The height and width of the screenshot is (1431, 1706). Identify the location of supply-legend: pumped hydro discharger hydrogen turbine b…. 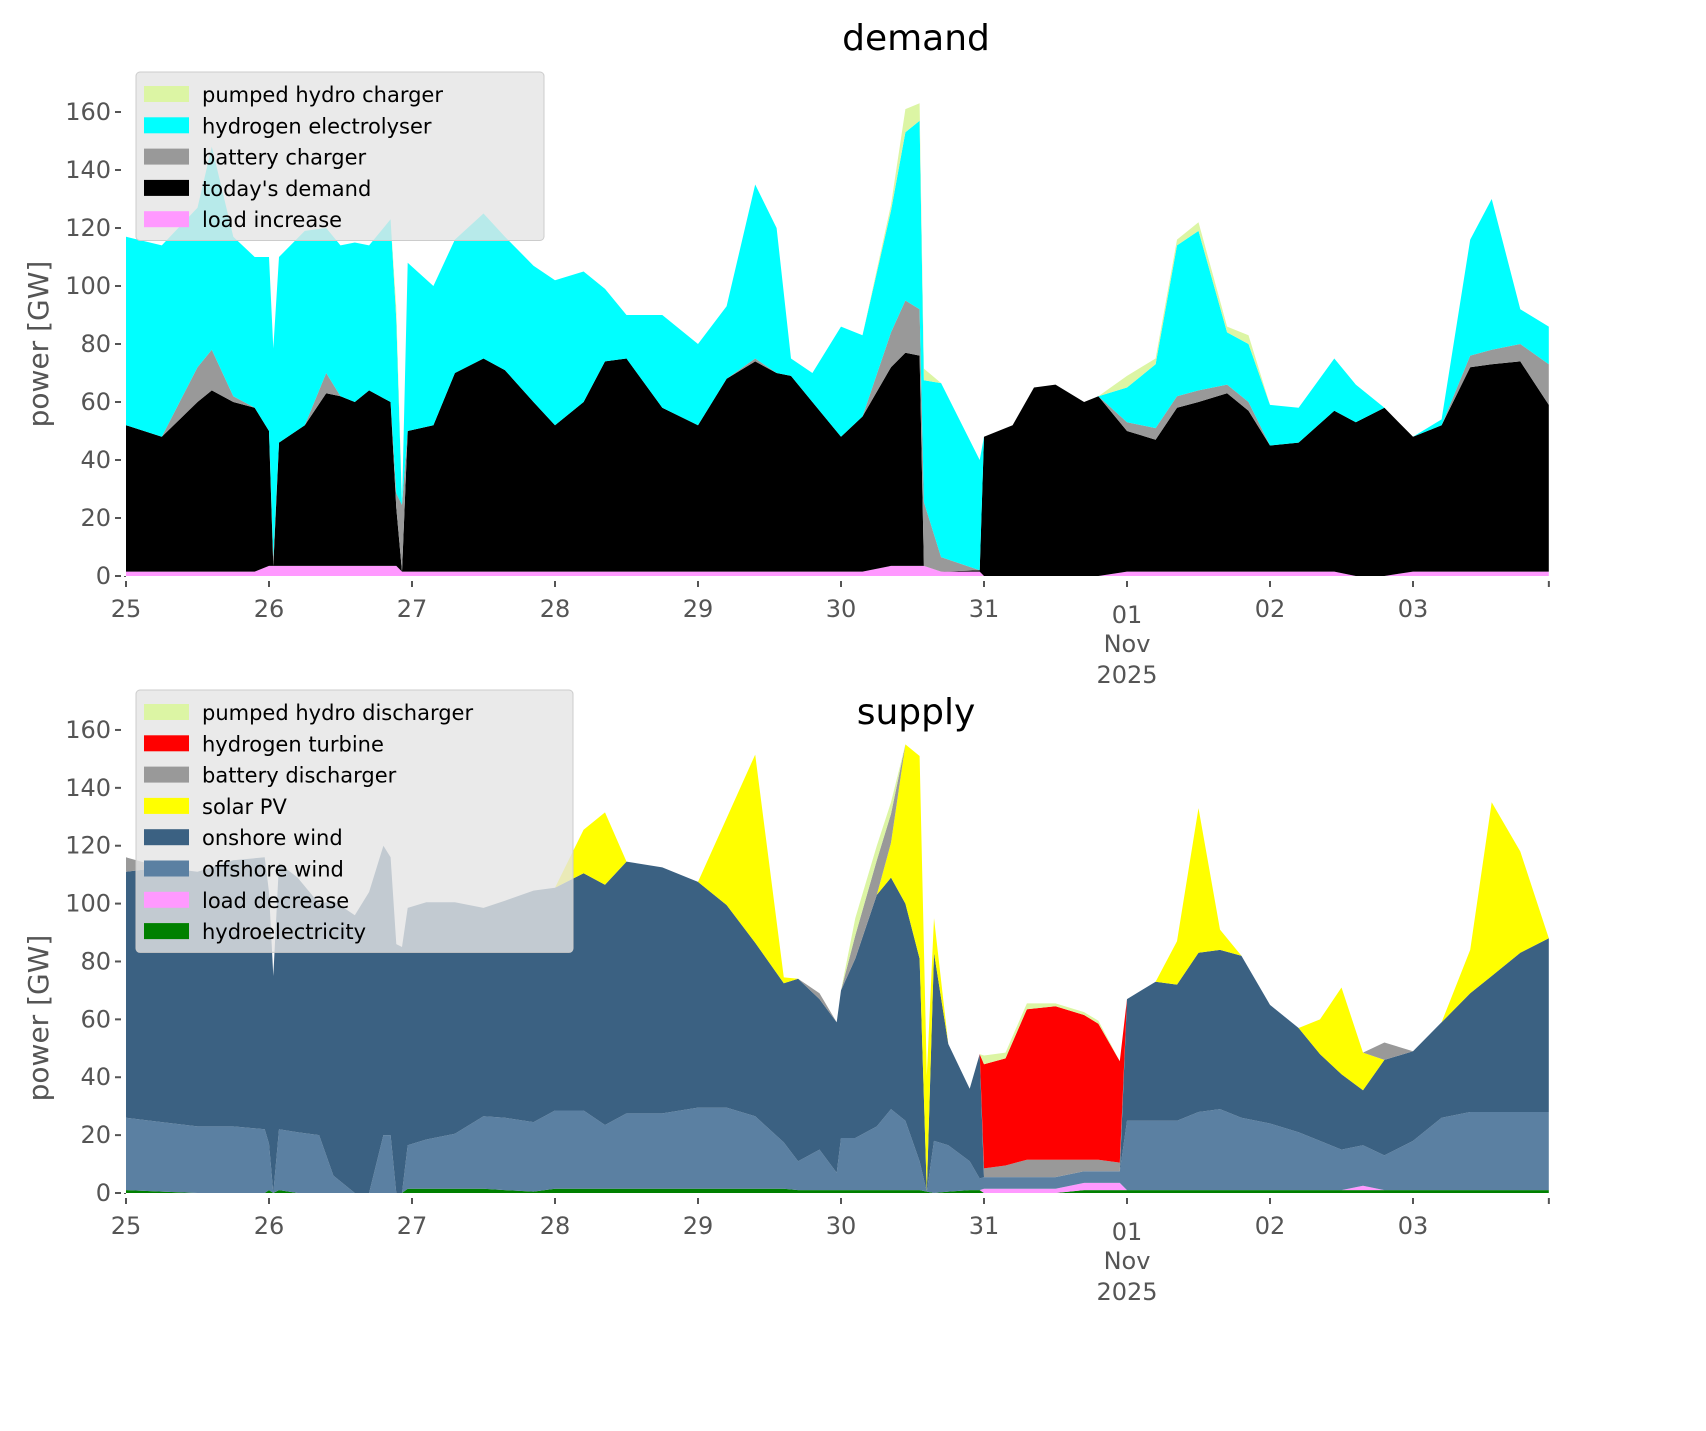
(354, 821).